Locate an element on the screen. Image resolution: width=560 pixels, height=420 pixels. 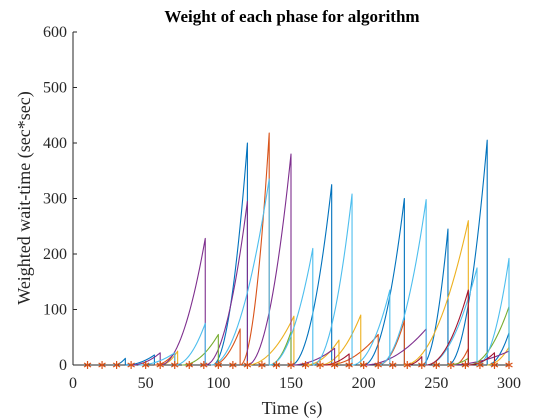
y-tick-label: 300 is located at coordinates (55, 199).